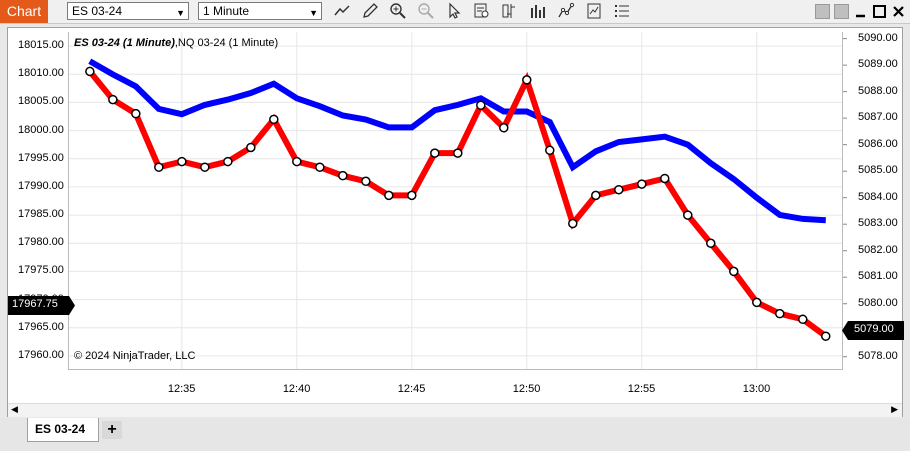  What do you see at coordinates (370, 11) in the screenshot?
I see `pencil-icon` at bounding box center [370, 11].